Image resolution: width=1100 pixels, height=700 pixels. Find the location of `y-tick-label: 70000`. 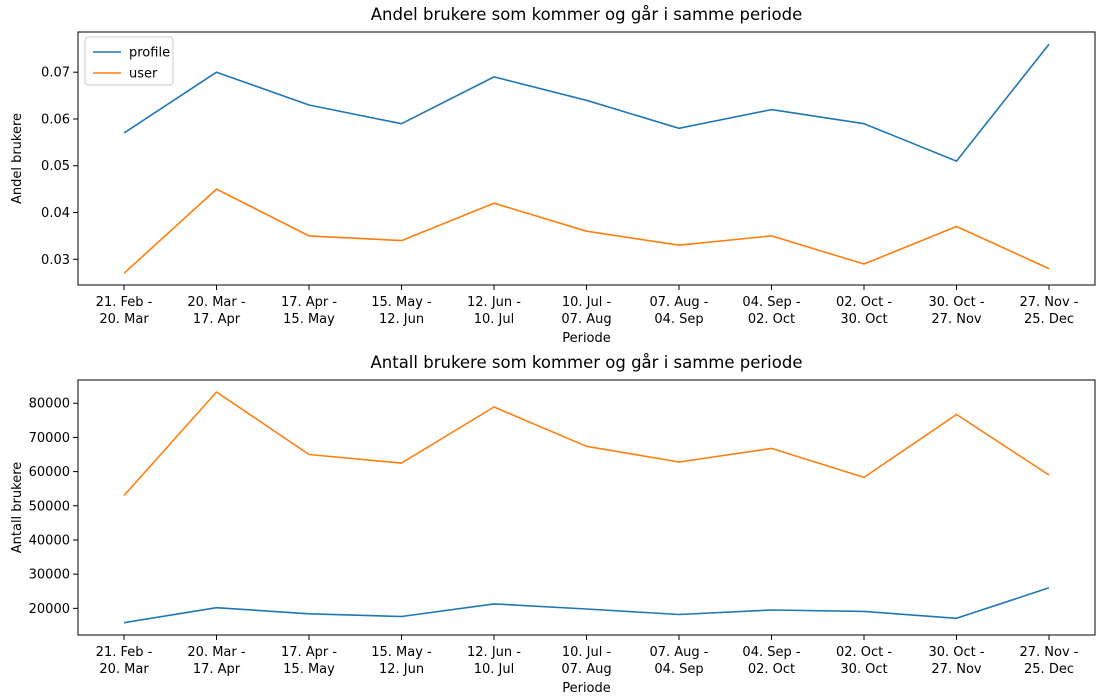

y-tick-label: 70000 is located at coordinates (49, 438).